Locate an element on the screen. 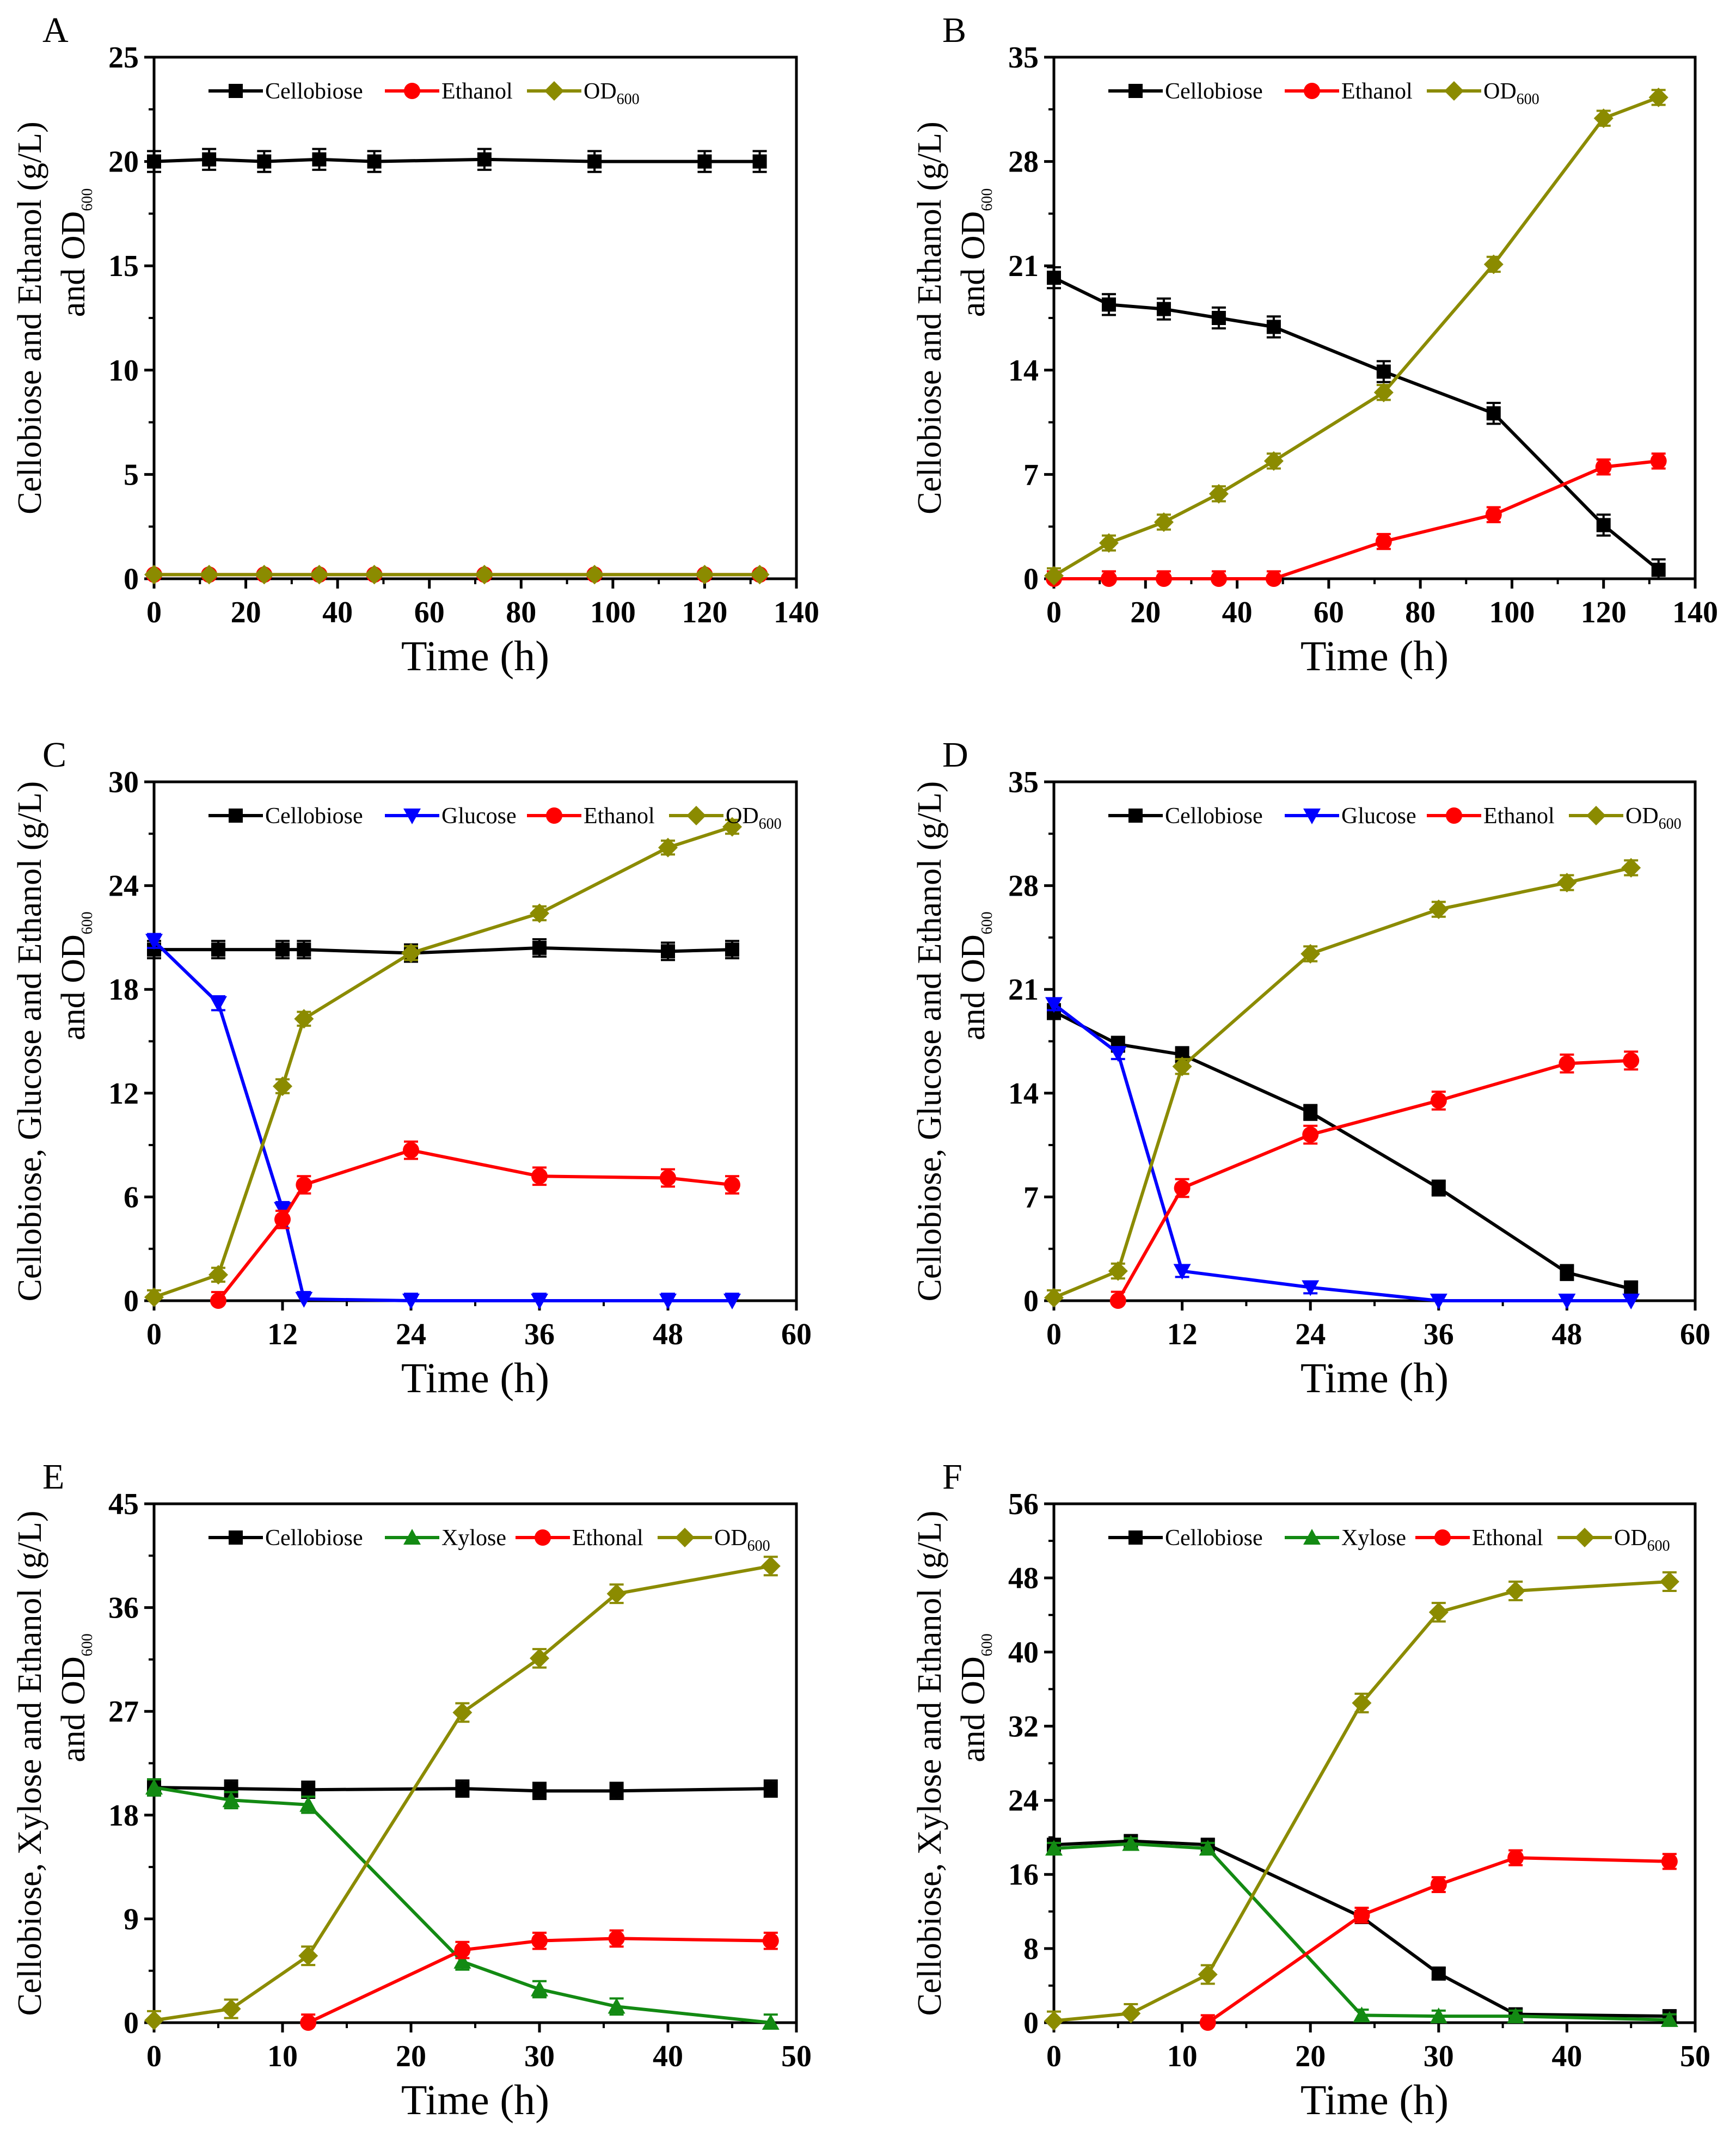 The height and width of the screenshot is (2137, 1736). y-tick-label: 21 is located at coordinates (1023, 266).